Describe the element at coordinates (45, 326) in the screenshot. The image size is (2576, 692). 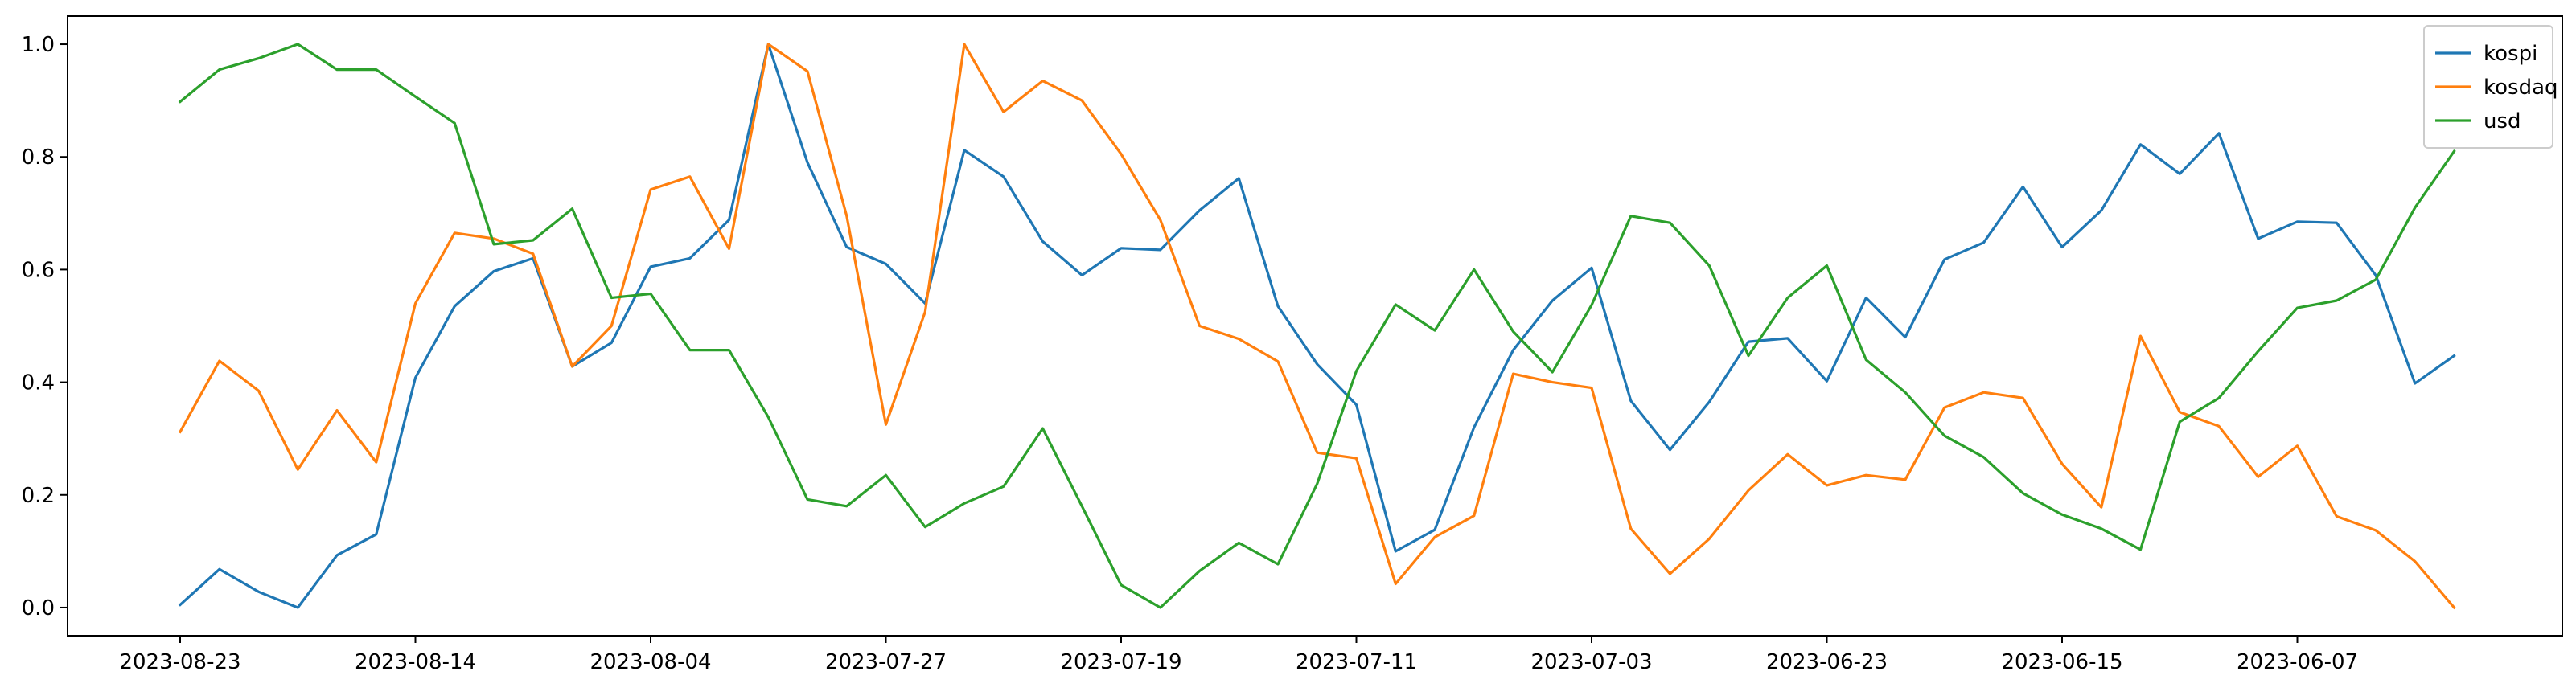
I see `y-axis: 0.0 0.2 0.4 0.6 0.8 1.0` at that location.